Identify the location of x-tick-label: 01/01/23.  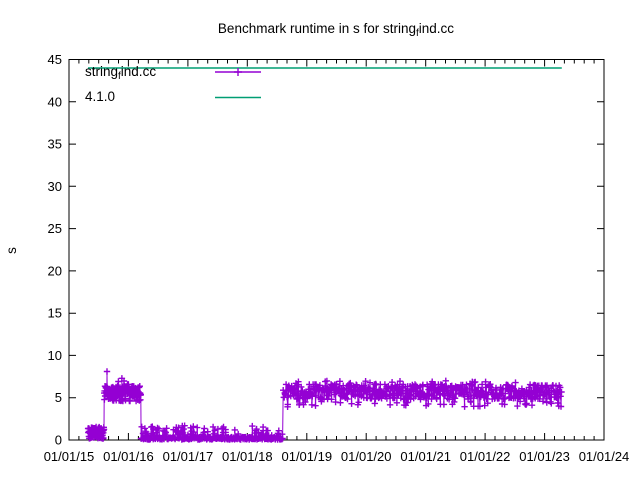
(544, 456).